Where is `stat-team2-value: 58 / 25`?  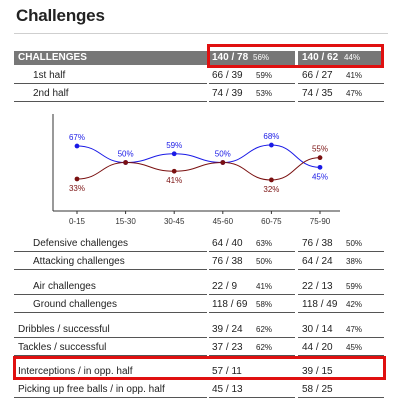 stat-team2-value: 58 / 25 is located at coordinates (317, 389).